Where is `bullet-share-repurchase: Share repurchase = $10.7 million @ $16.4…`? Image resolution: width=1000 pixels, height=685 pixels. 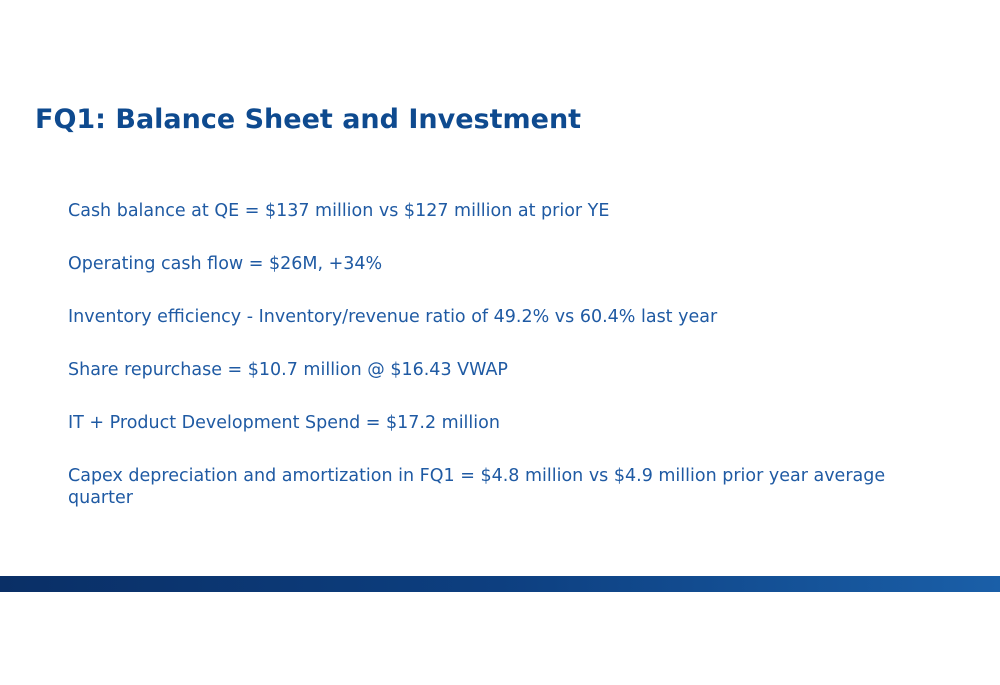
bullet-share-repurchase: Share repurchase = $10.7 million @ $16.4… is located at coordinates (288, 370).